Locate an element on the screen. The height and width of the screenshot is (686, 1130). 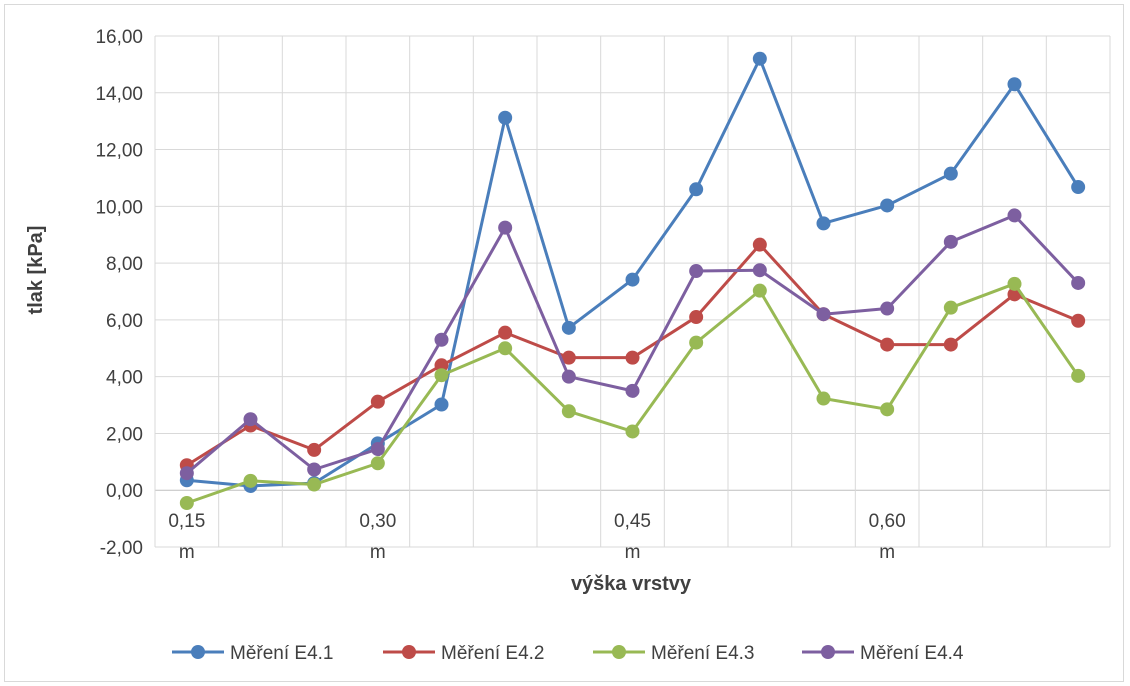
legend-item: Měření E4.3 is located at coordinates (674, 653).